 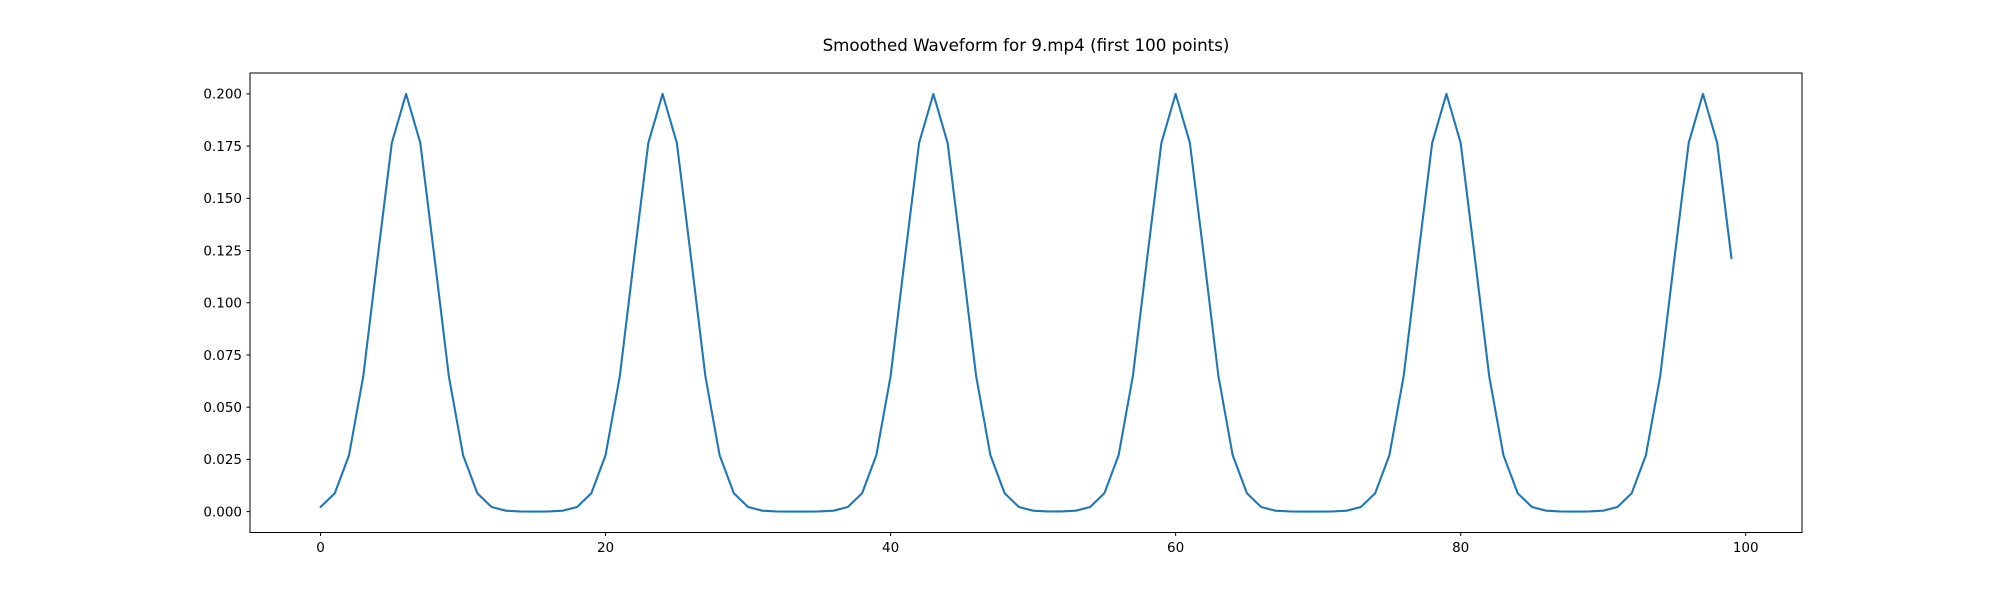 What do you see at coordinates (1175, 548) in the screenshot?
I see `x-tick-label: 60` at bounding box center [1175, 548].